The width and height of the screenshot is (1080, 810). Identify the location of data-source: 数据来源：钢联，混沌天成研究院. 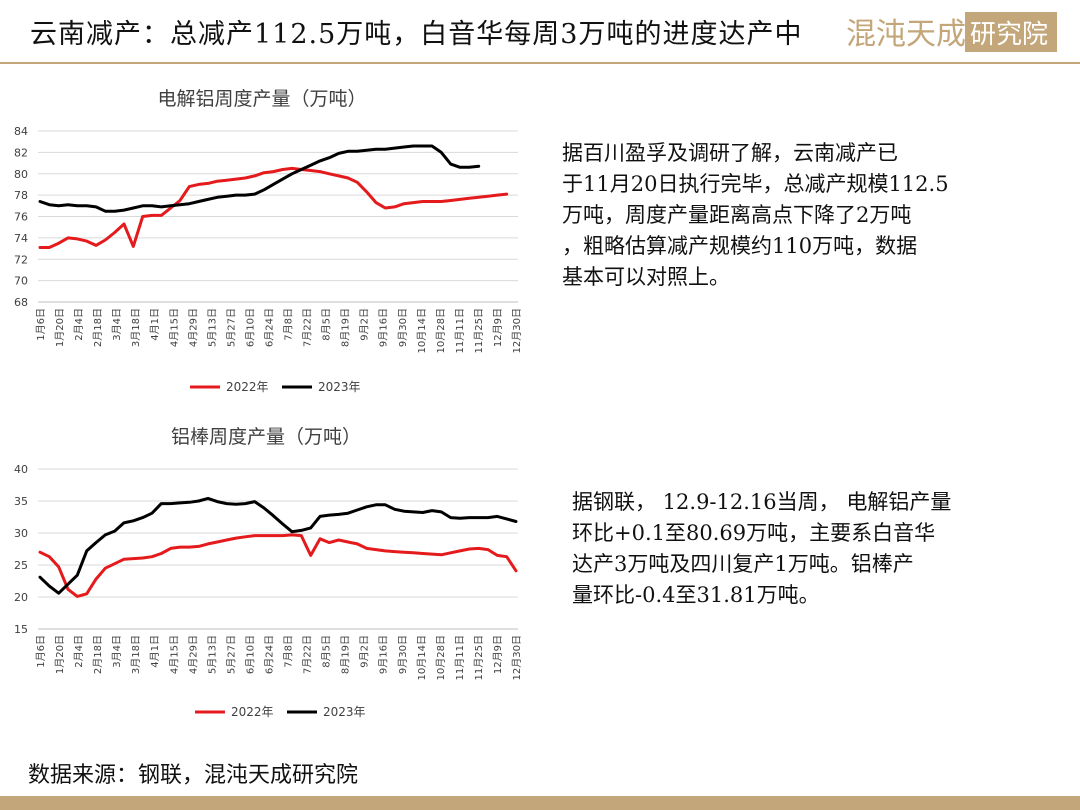
(193, 775).